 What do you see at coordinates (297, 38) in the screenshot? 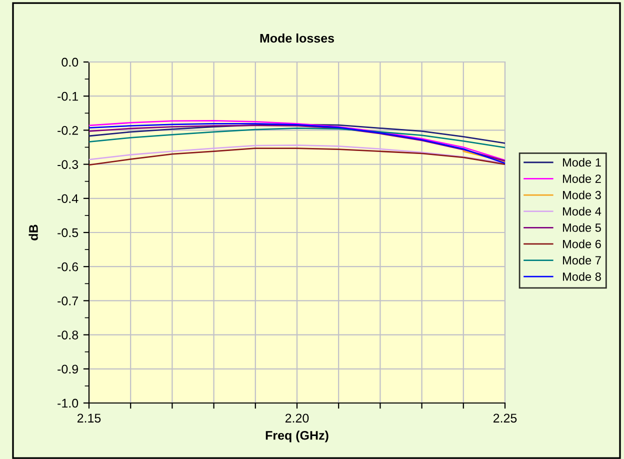
I see `chart-title: Mode losses` at bounding box center [297, 38].